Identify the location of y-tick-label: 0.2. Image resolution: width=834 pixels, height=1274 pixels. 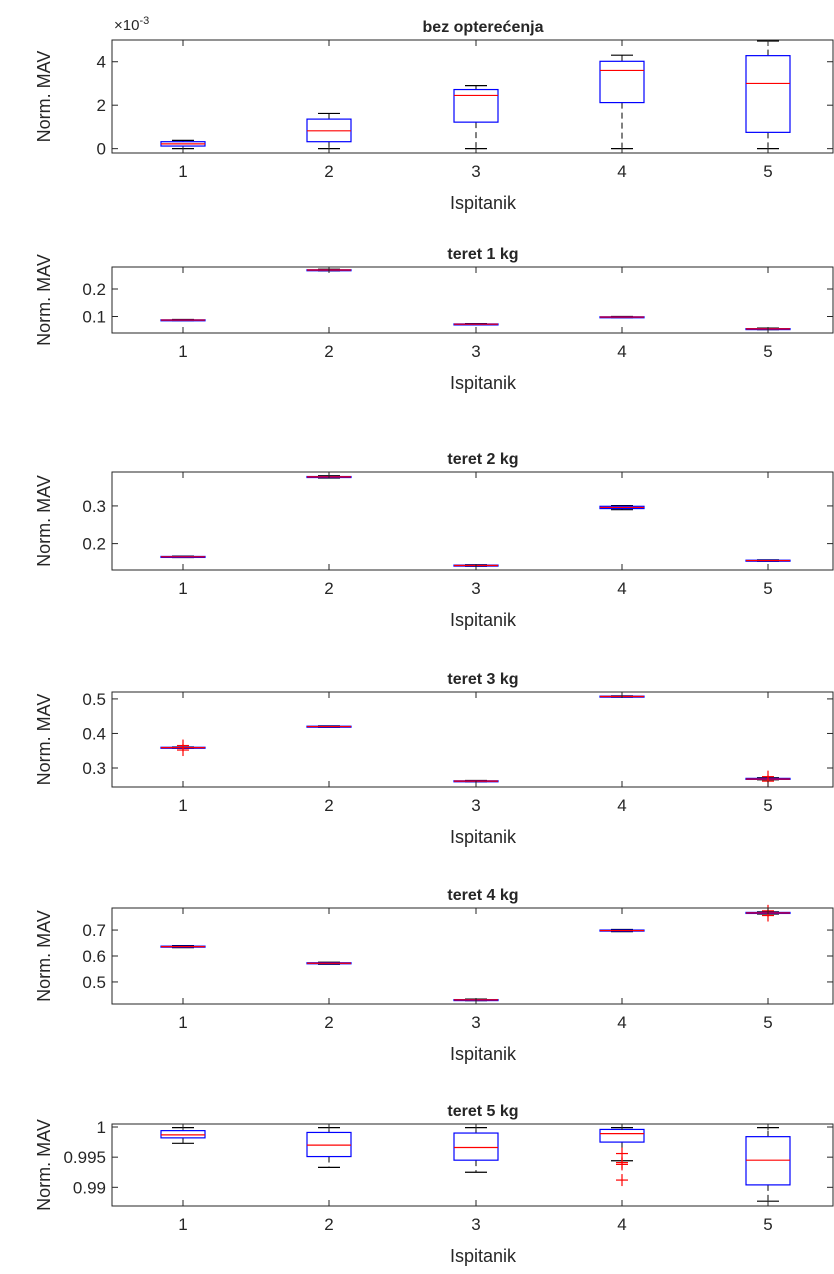
(94, 289).